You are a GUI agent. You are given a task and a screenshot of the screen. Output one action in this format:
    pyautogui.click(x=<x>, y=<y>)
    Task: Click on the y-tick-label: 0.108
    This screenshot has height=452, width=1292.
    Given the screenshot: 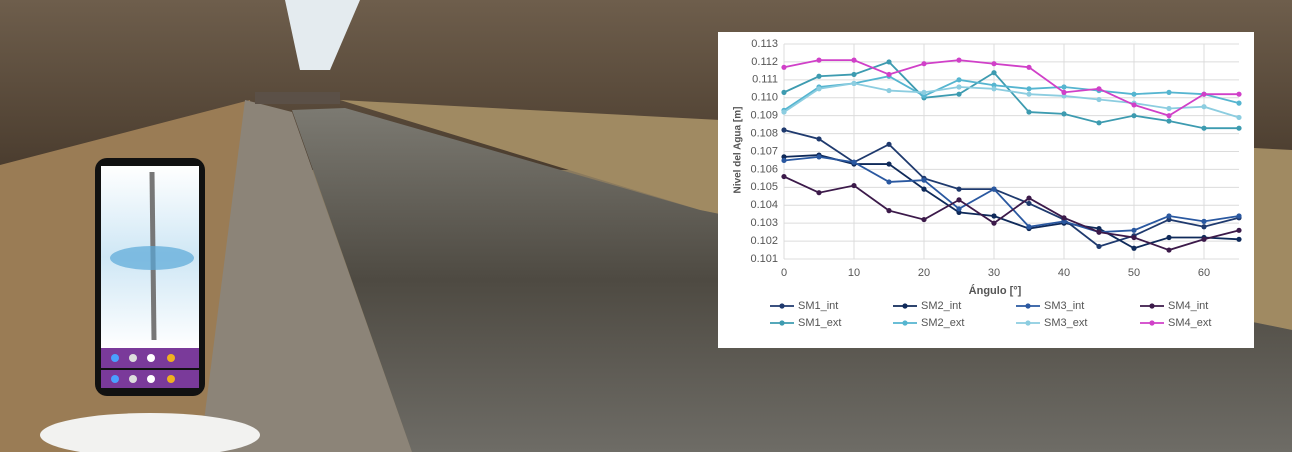 What is the action you would take?
    pyautogui.click(x=764, y=133)
    